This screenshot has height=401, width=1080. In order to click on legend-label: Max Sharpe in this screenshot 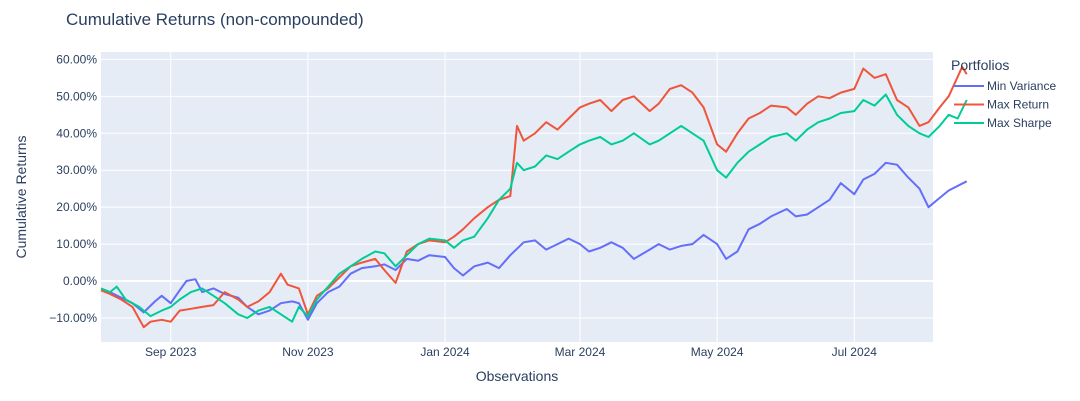, I will do `click(1019, 123)`.